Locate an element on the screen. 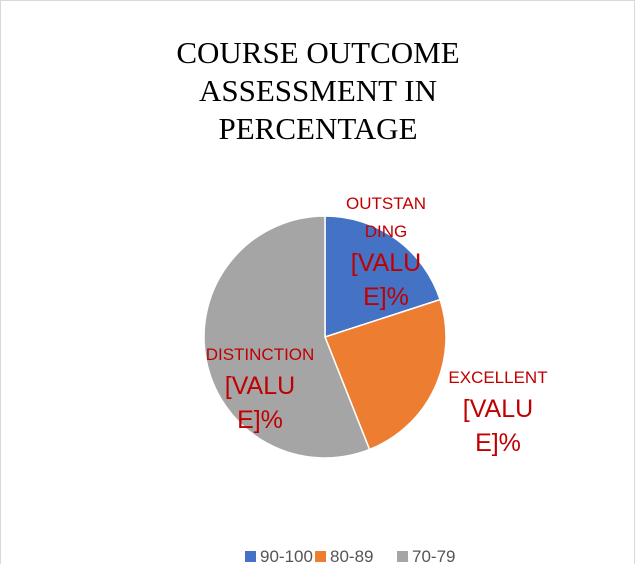  legend-label: 80-89 is located at coordinates (352, 555).